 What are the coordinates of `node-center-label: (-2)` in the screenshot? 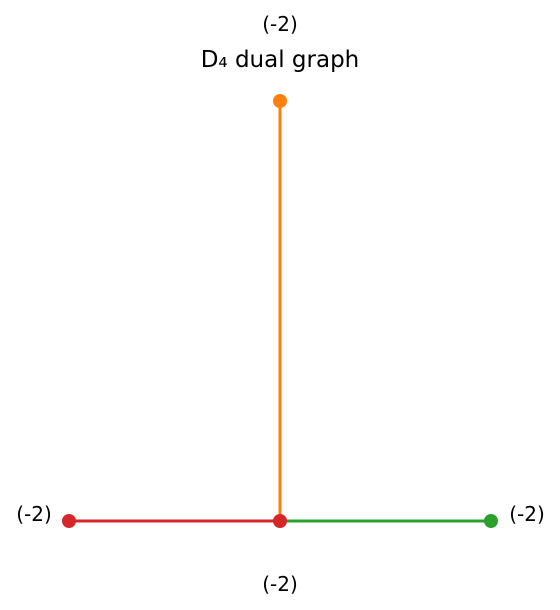 It's located at (280, 584).